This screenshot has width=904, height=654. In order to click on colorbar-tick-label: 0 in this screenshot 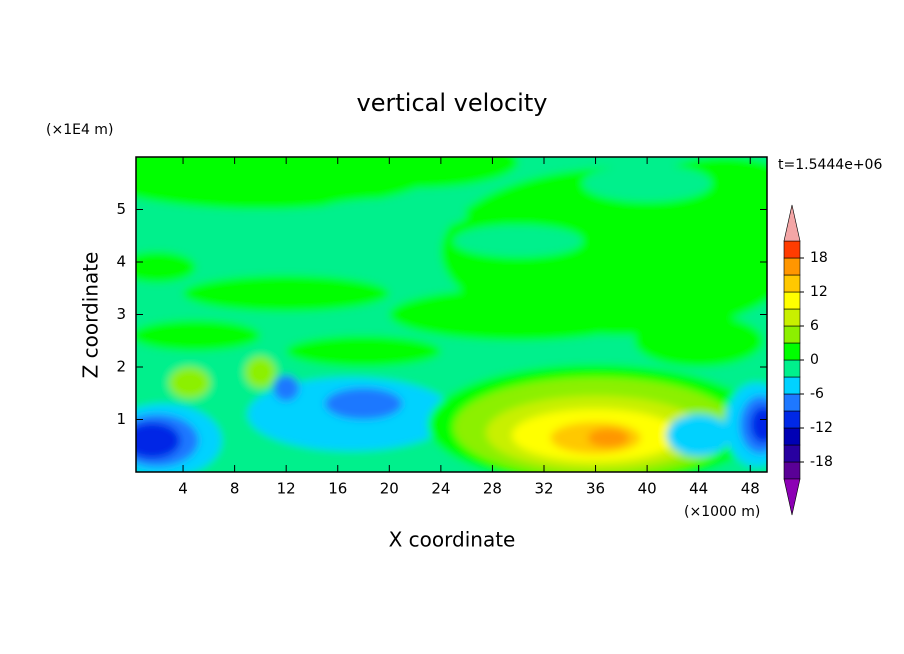, I will do `click(814, 360)`.